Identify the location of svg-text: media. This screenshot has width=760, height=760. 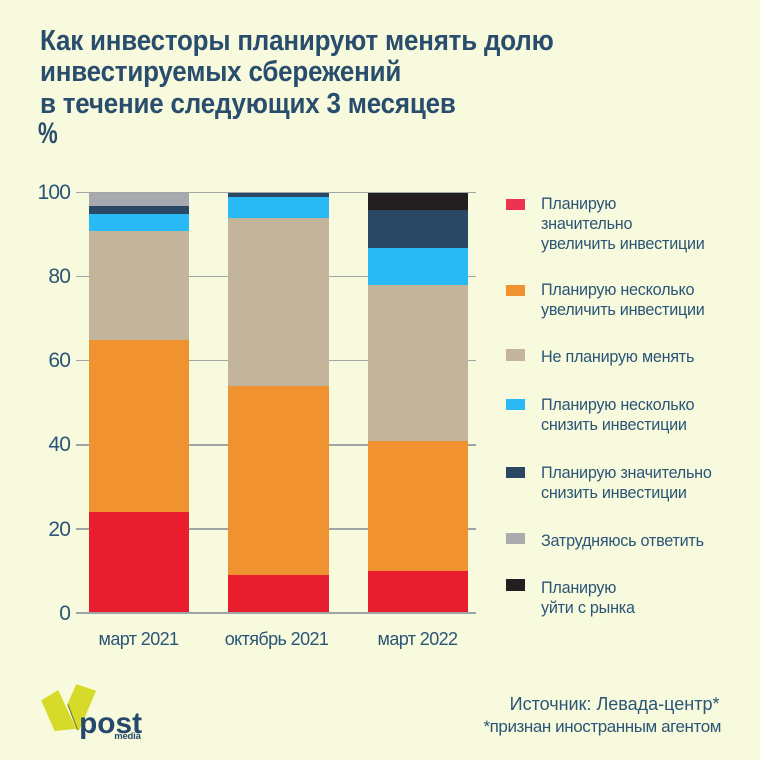
(127, 736).